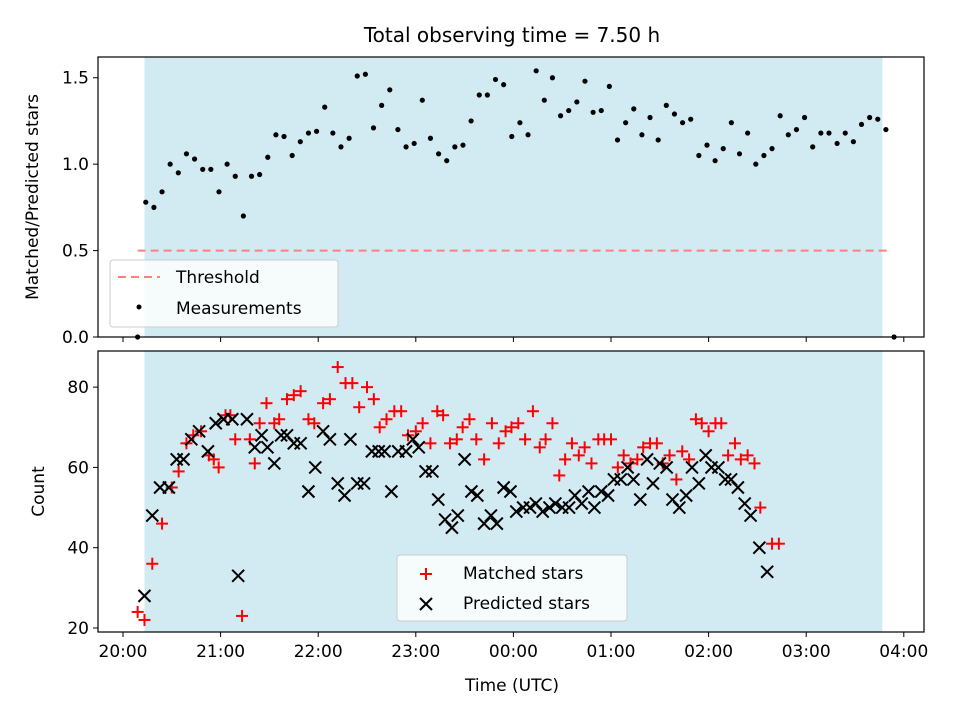 Image resolution: width=960 pixels, height=724 pixels. I want to click on legend-predicted-swatch, so click(426, 604).